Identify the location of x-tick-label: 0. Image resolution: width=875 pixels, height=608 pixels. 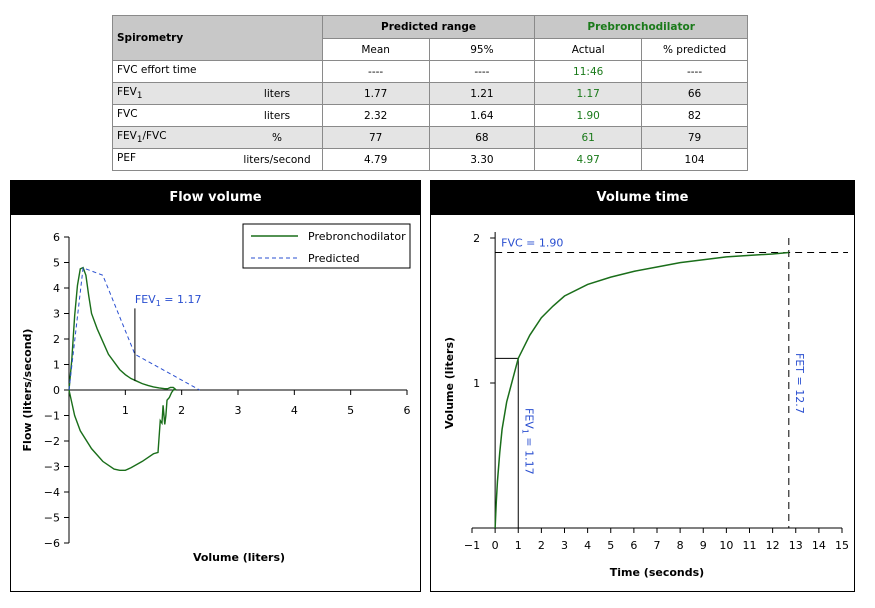
(495, 545).